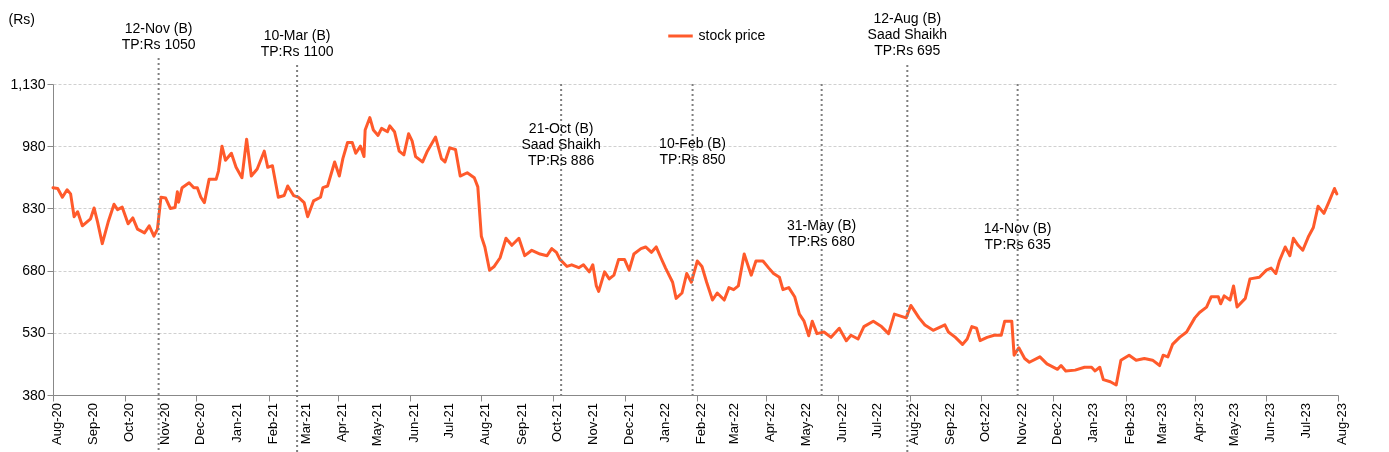 The height and width of the screenshot is (452, 1389). Describe the element at coordinates (21, 18) in the screenshot. I see `y-axis-title: (Rs)` at that location.